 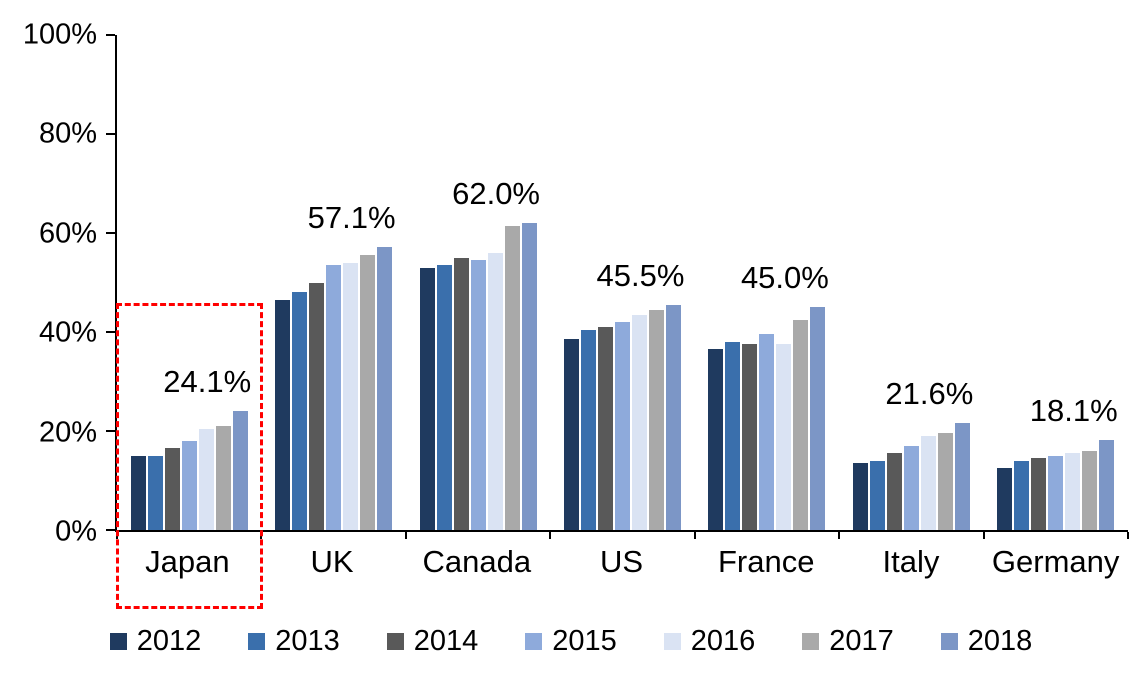 I want to click on legend-item-2013: 2013, so click(x=294, y=641).